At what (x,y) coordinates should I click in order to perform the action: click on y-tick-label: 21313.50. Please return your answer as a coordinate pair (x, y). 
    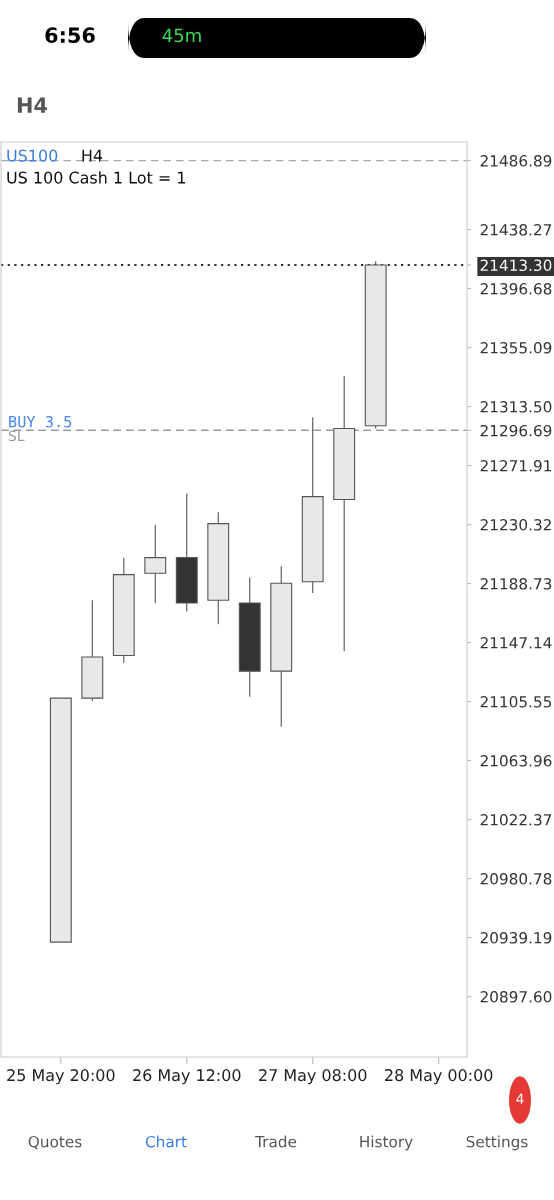
    Looking at the image, I should click on (516, 407).